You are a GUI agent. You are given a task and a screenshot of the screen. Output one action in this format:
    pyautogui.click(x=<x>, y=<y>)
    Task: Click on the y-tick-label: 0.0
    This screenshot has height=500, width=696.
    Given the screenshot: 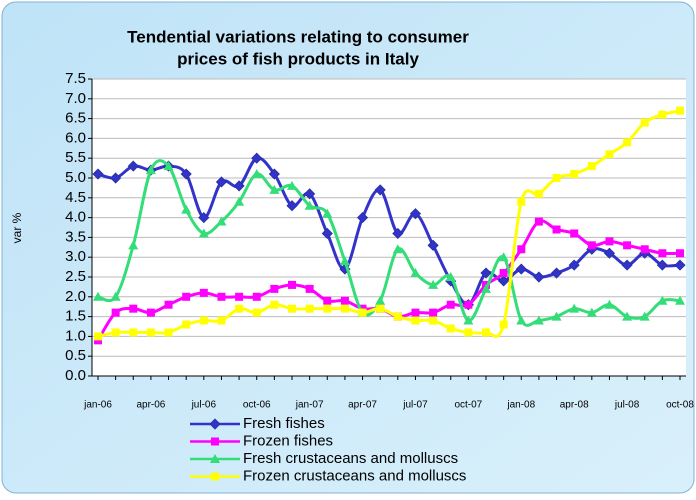 What is the action you would take?
    pyautogui.click(x=75, y=375)
    